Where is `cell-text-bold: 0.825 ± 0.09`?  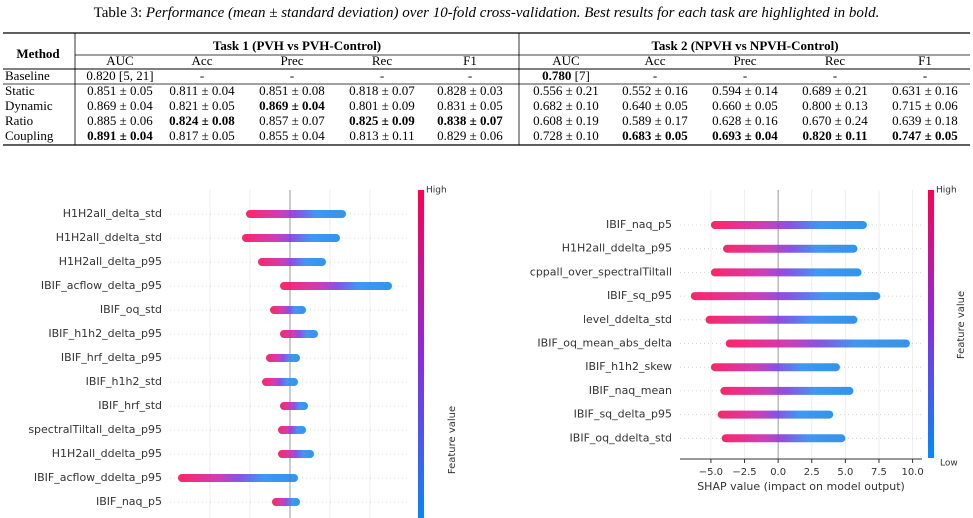
cell-text-bold: 0.825 ± 0.09 is located at coordinates (382, 120).